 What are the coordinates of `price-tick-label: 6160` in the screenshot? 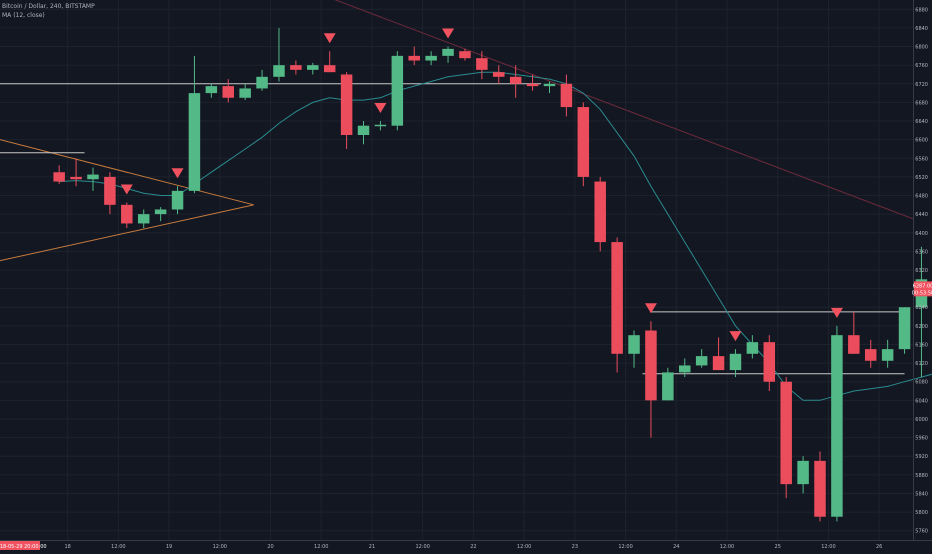 It's located at (921, 345).